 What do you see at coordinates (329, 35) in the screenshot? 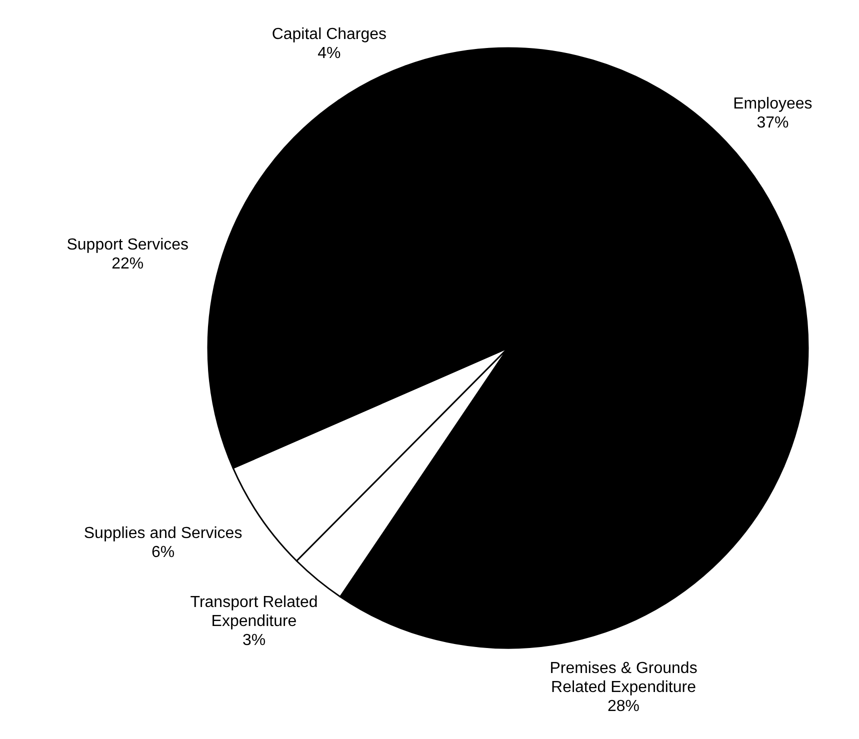
I see `slice-label: Capital Charges` at bounding box center [329, 35].